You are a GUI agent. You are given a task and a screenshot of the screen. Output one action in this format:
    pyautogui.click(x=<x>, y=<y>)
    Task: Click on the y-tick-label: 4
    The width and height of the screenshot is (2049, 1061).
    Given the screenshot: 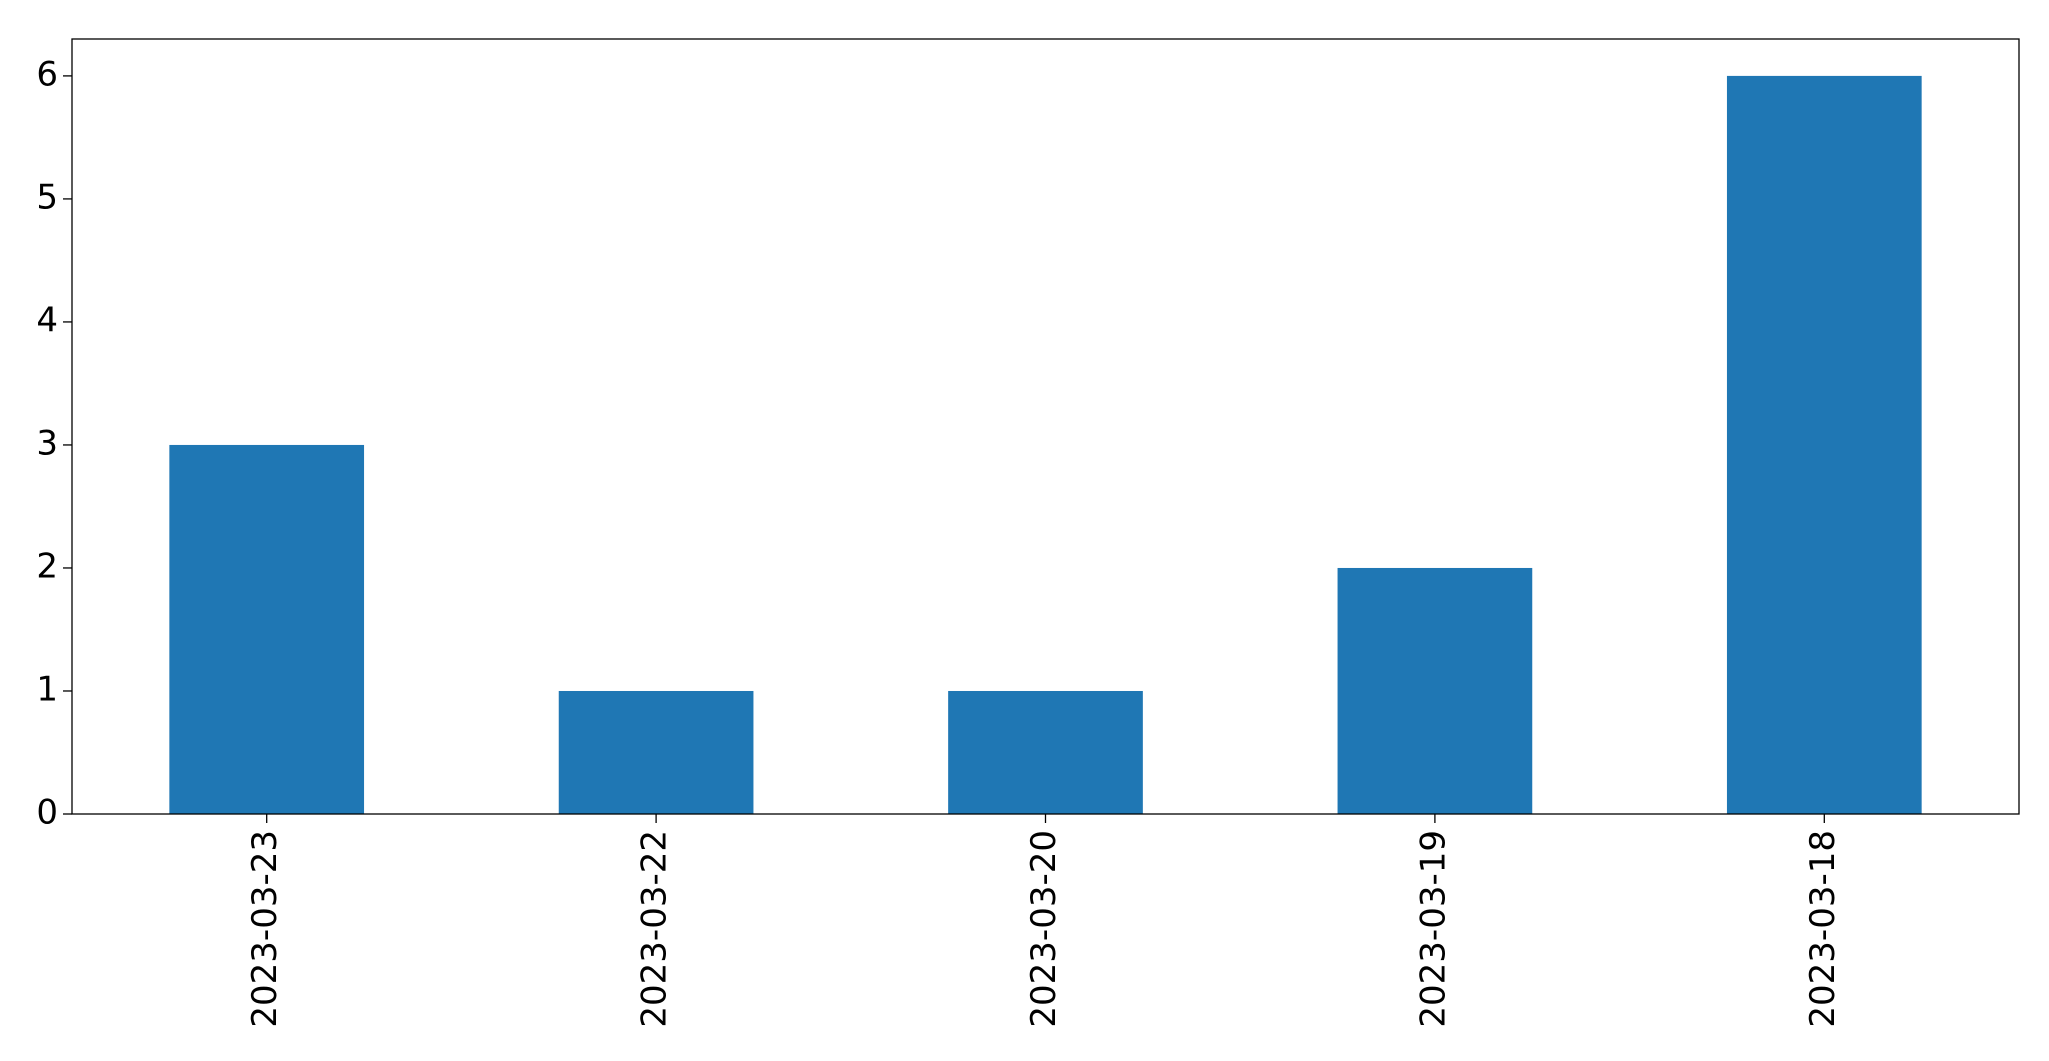 What is the action you would take?
    pyautogui.click(x=47, y=320)
    